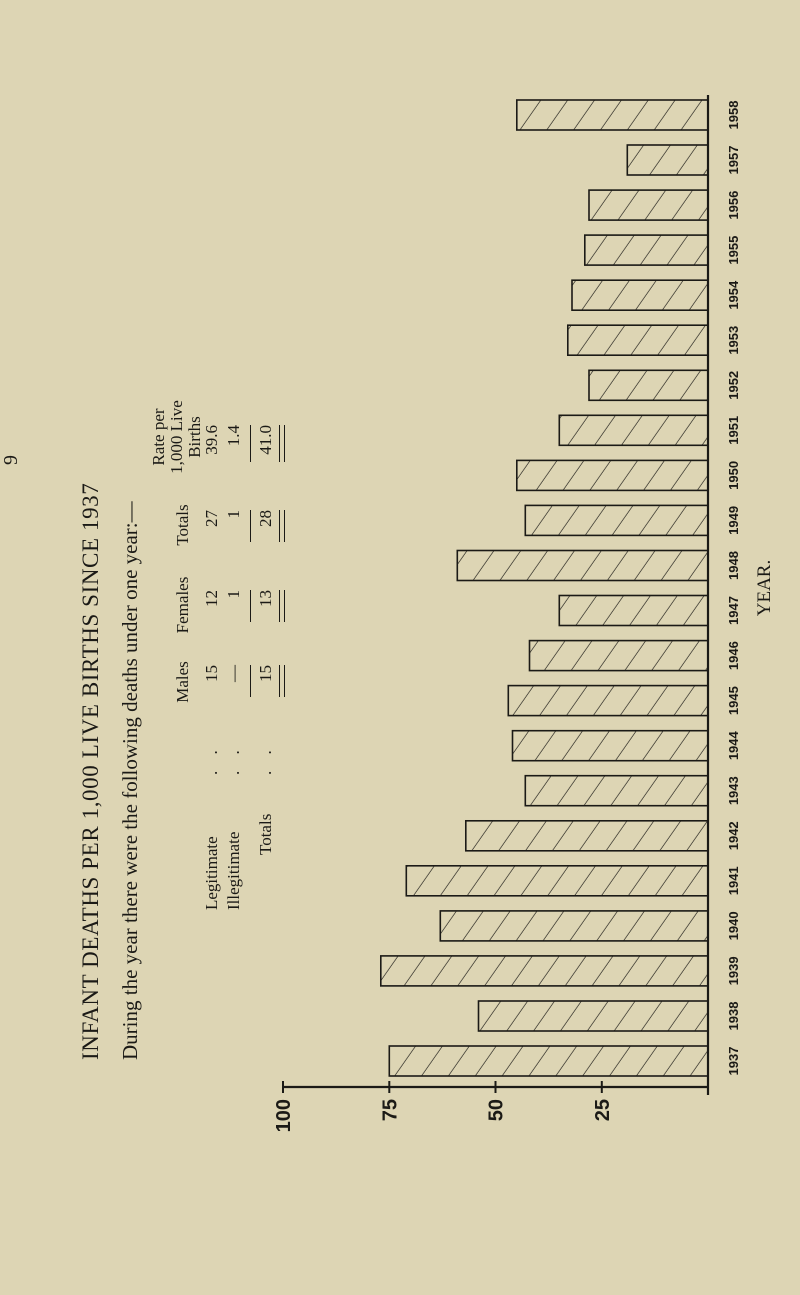 The height and width of the screenshot is (1295, 800). Describe the element at coordinates (733, 790) in the screenshot. I see `x-tick-1943: 1943` at that location.